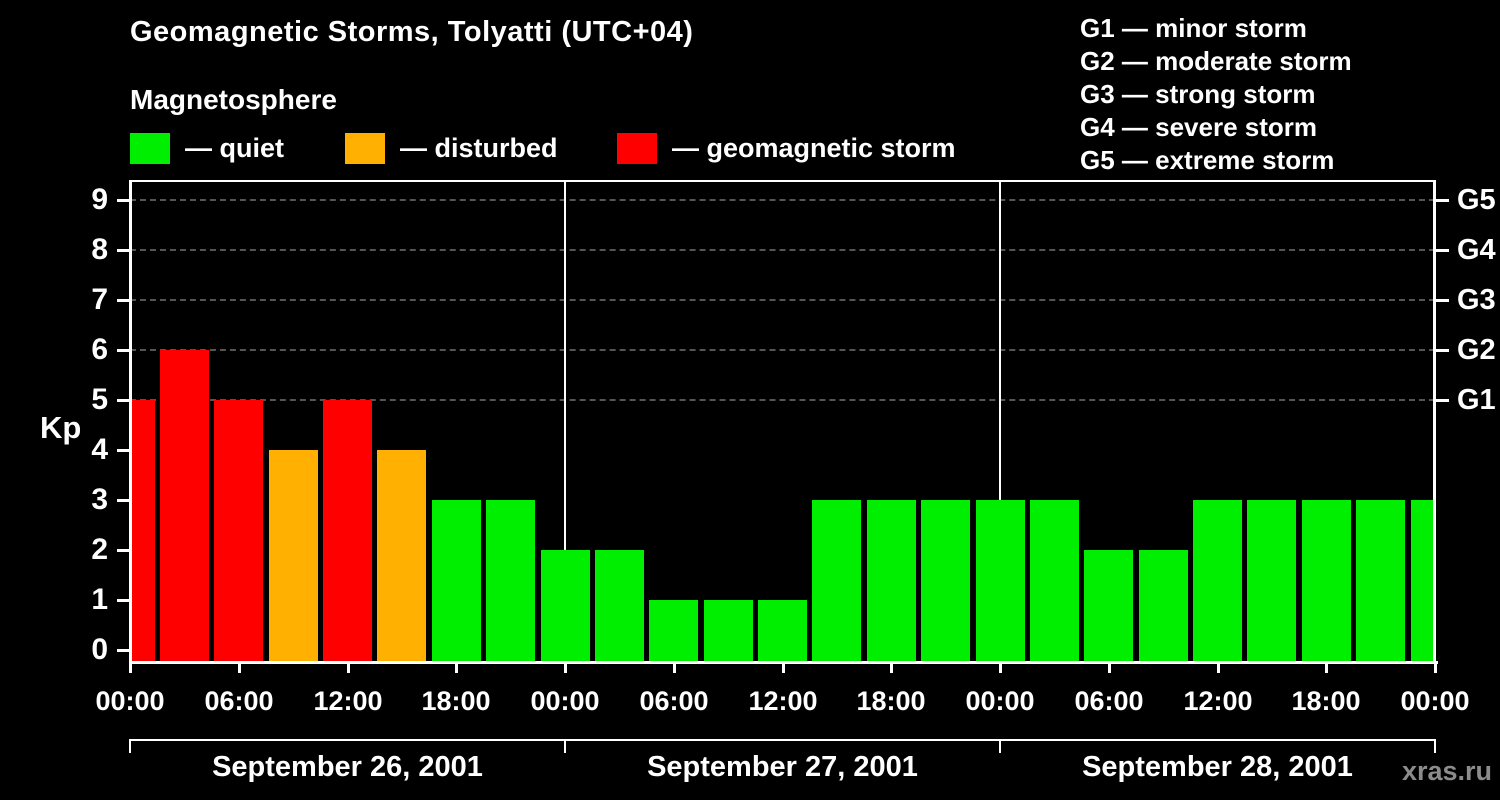 The height and width of the screenshot is (800, 1500). I want to click on chart-subtitle: Magnetosphere, so click(233, 99).